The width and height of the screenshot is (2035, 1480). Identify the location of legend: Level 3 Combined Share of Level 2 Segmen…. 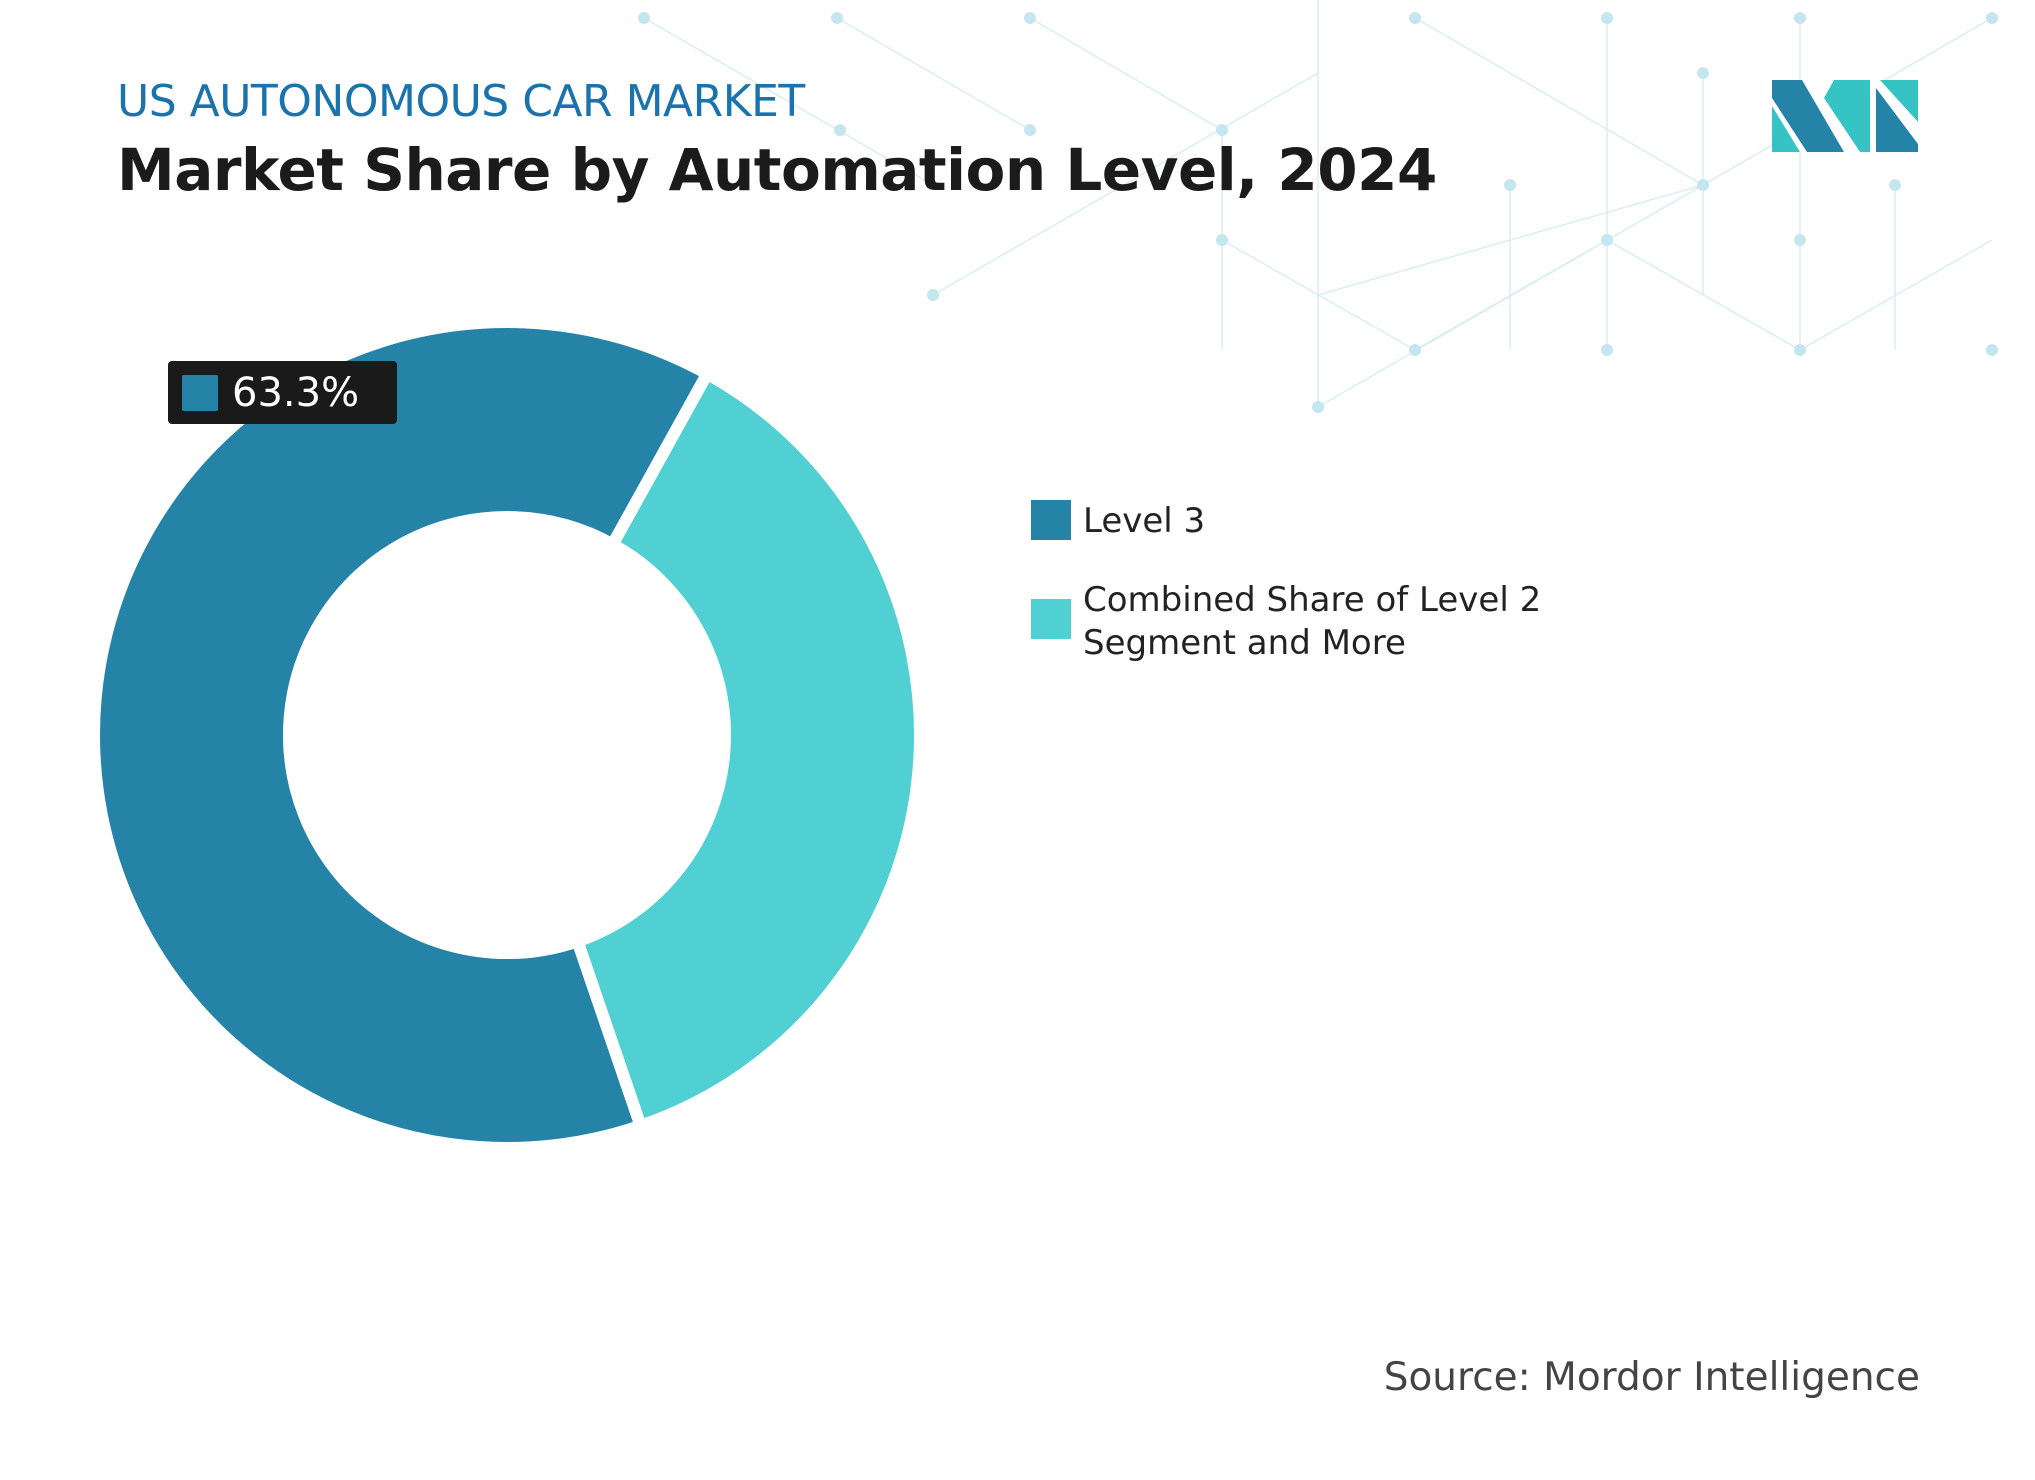
(1317, 600).